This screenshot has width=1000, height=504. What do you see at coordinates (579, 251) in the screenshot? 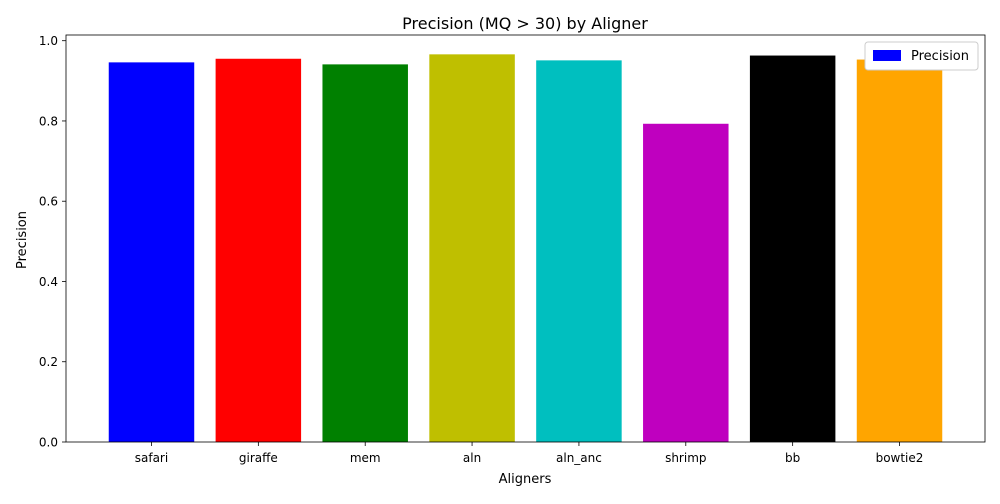
I see `bar-aln_anc` at bounding box center [579, 251].